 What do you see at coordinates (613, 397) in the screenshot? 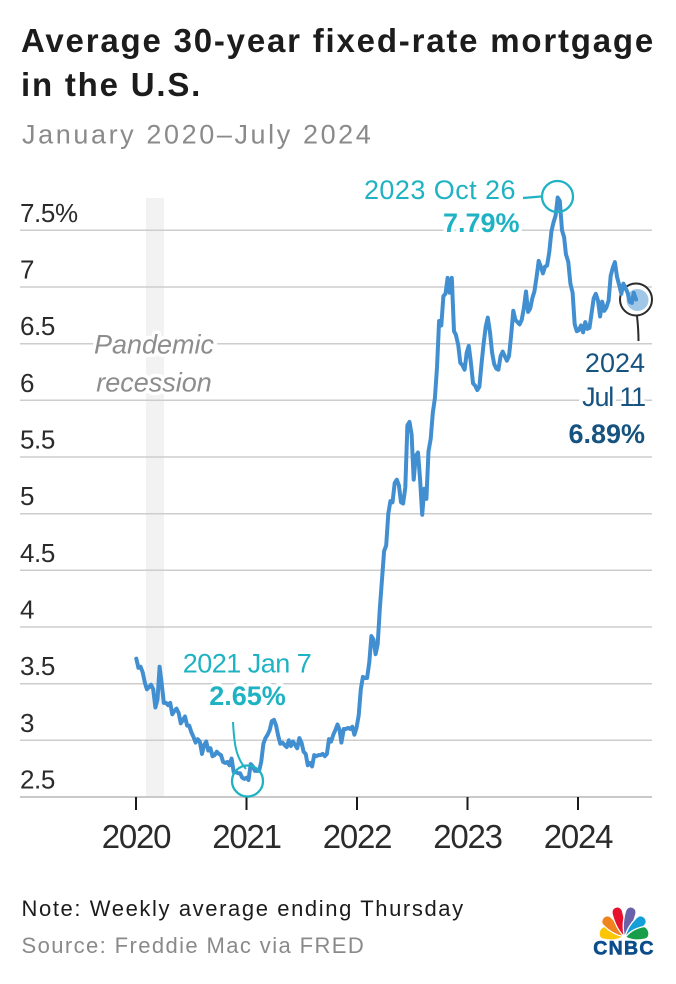
I see `svg-text: Jul 11` at bounding box center [613, 397].